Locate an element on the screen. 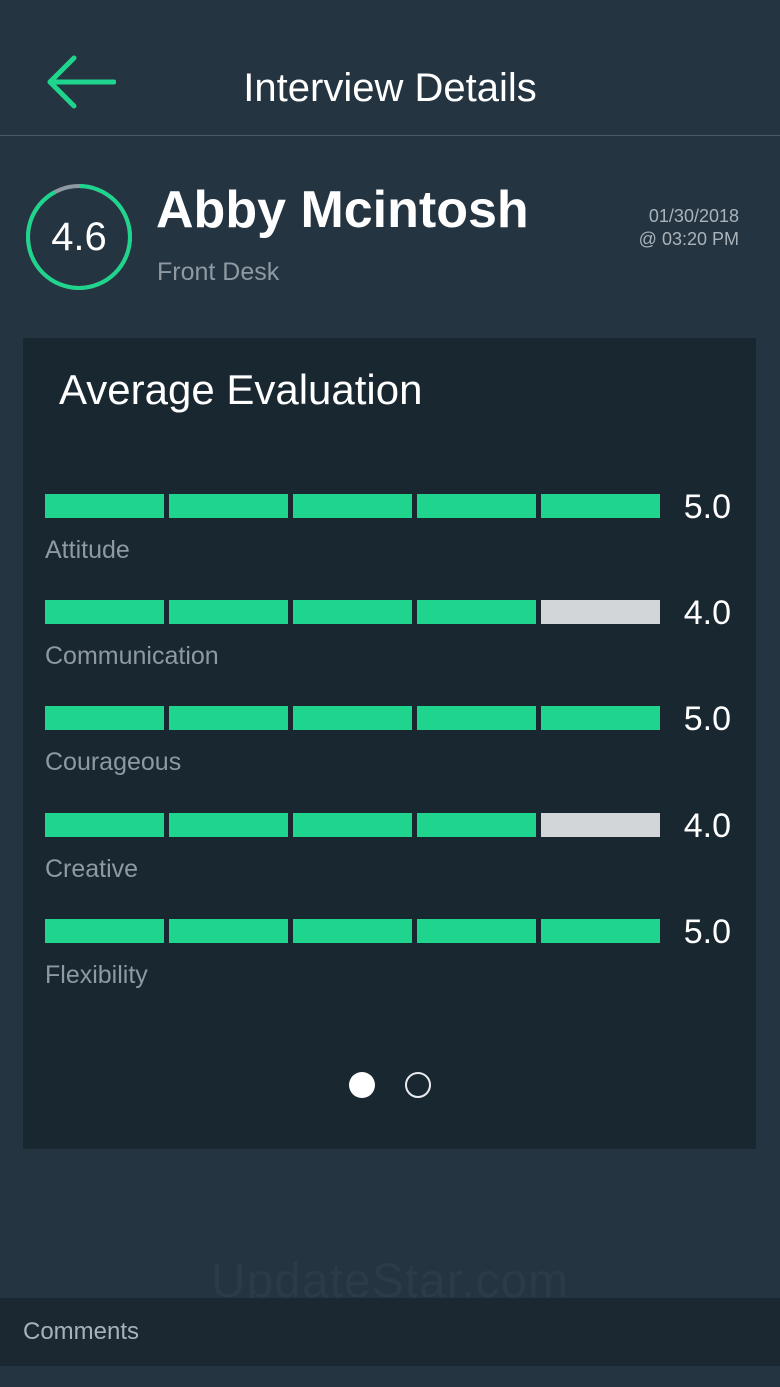 This screenshot has width=780, height=1387. score-ring-progress is located at coordinates (79, 237).